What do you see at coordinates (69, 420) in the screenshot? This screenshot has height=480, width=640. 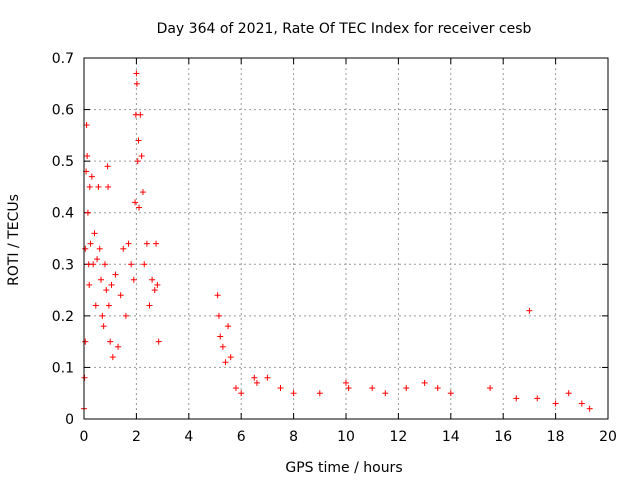 I see `y-tick-label: 0` at bounding box center [69, 420].